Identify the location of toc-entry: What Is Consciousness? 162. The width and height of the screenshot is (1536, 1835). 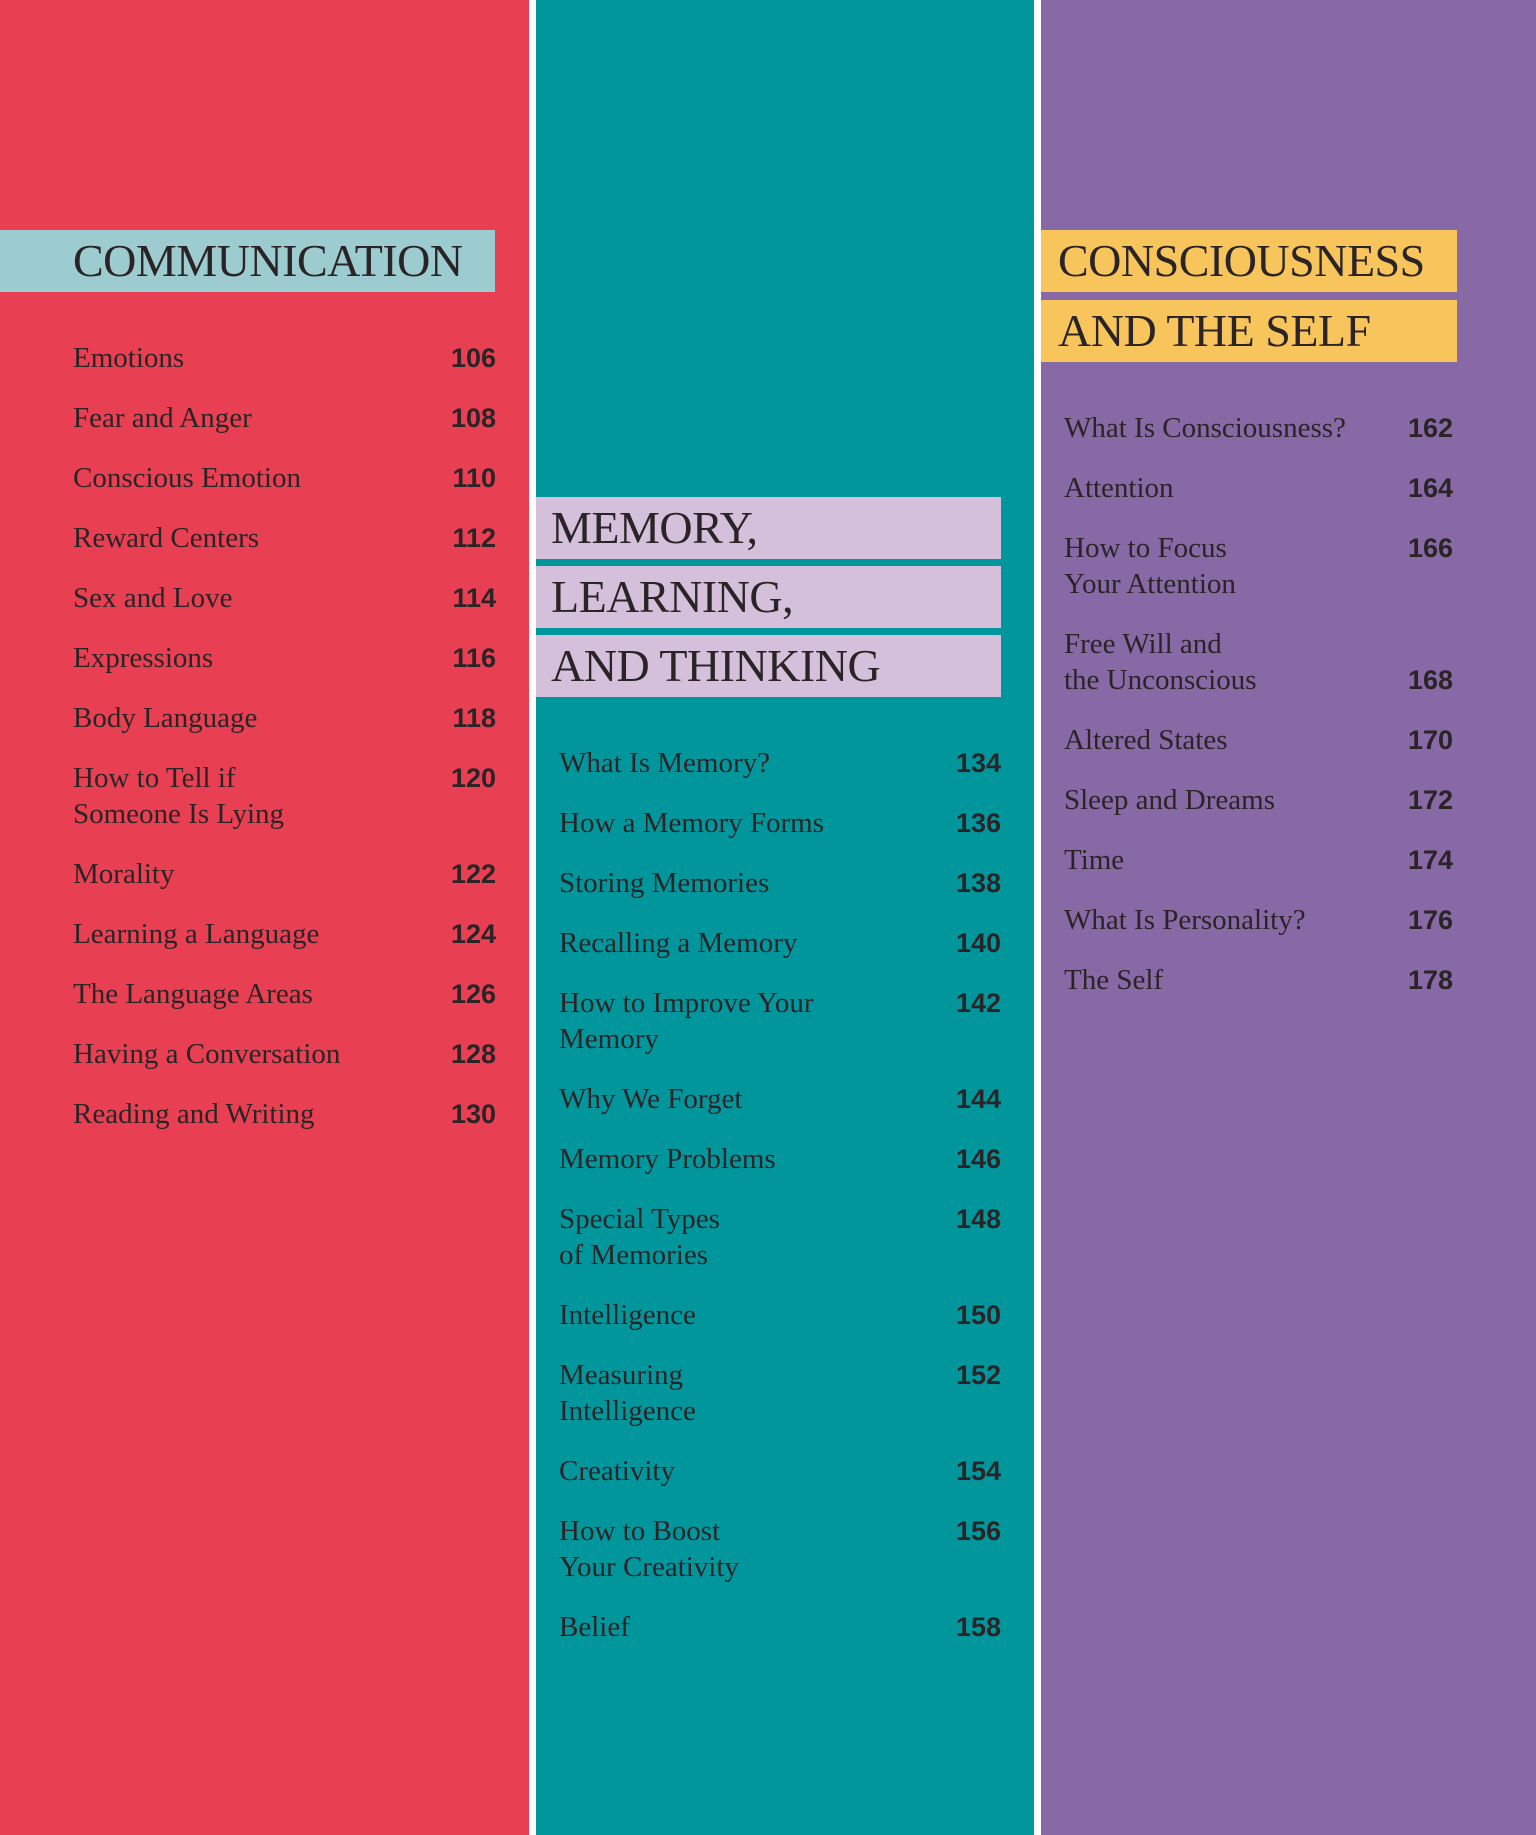
(1258, 428).